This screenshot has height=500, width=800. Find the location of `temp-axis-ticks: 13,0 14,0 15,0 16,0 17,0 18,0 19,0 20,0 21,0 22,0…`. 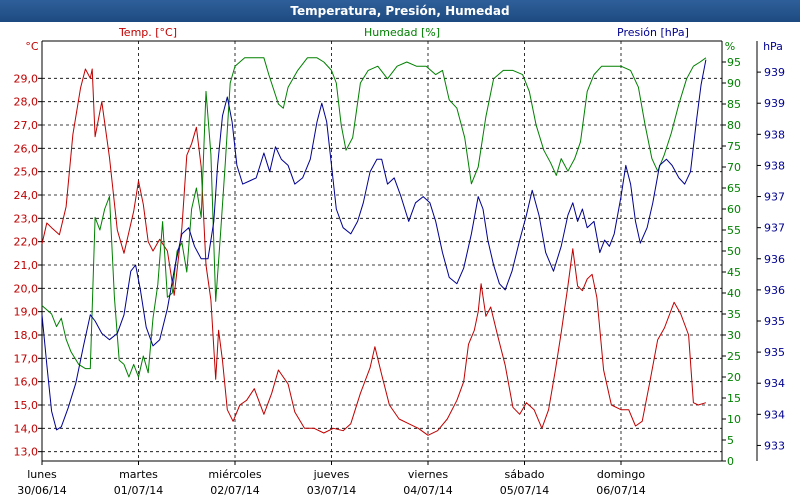

temp-axis-ticks: 13,0 14,0 15,0 16,0 17,0 18,0 19,0 20,0 21,0 22,0… is located at coordinates (28, 265).